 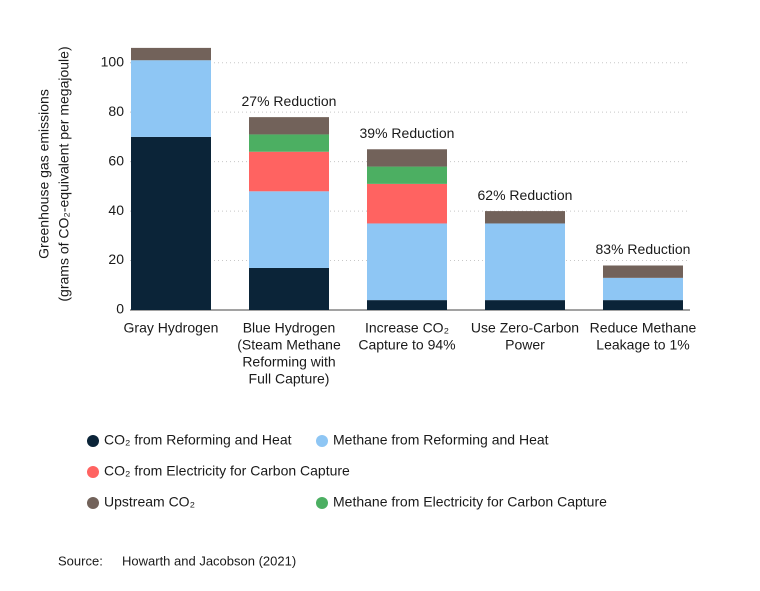 What do you see at coordinates (525, 345) in the screenshot?
I see `x-tick-label: Power` at bounding box center [525, 345].